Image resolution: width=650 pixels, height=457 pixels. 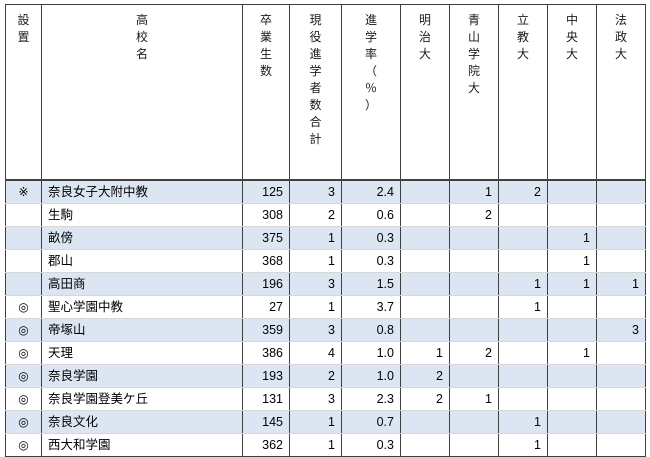 I want to click on table-row: ◎ 帝塚山 359 3 0.8 3, so click(x=325, y=330).